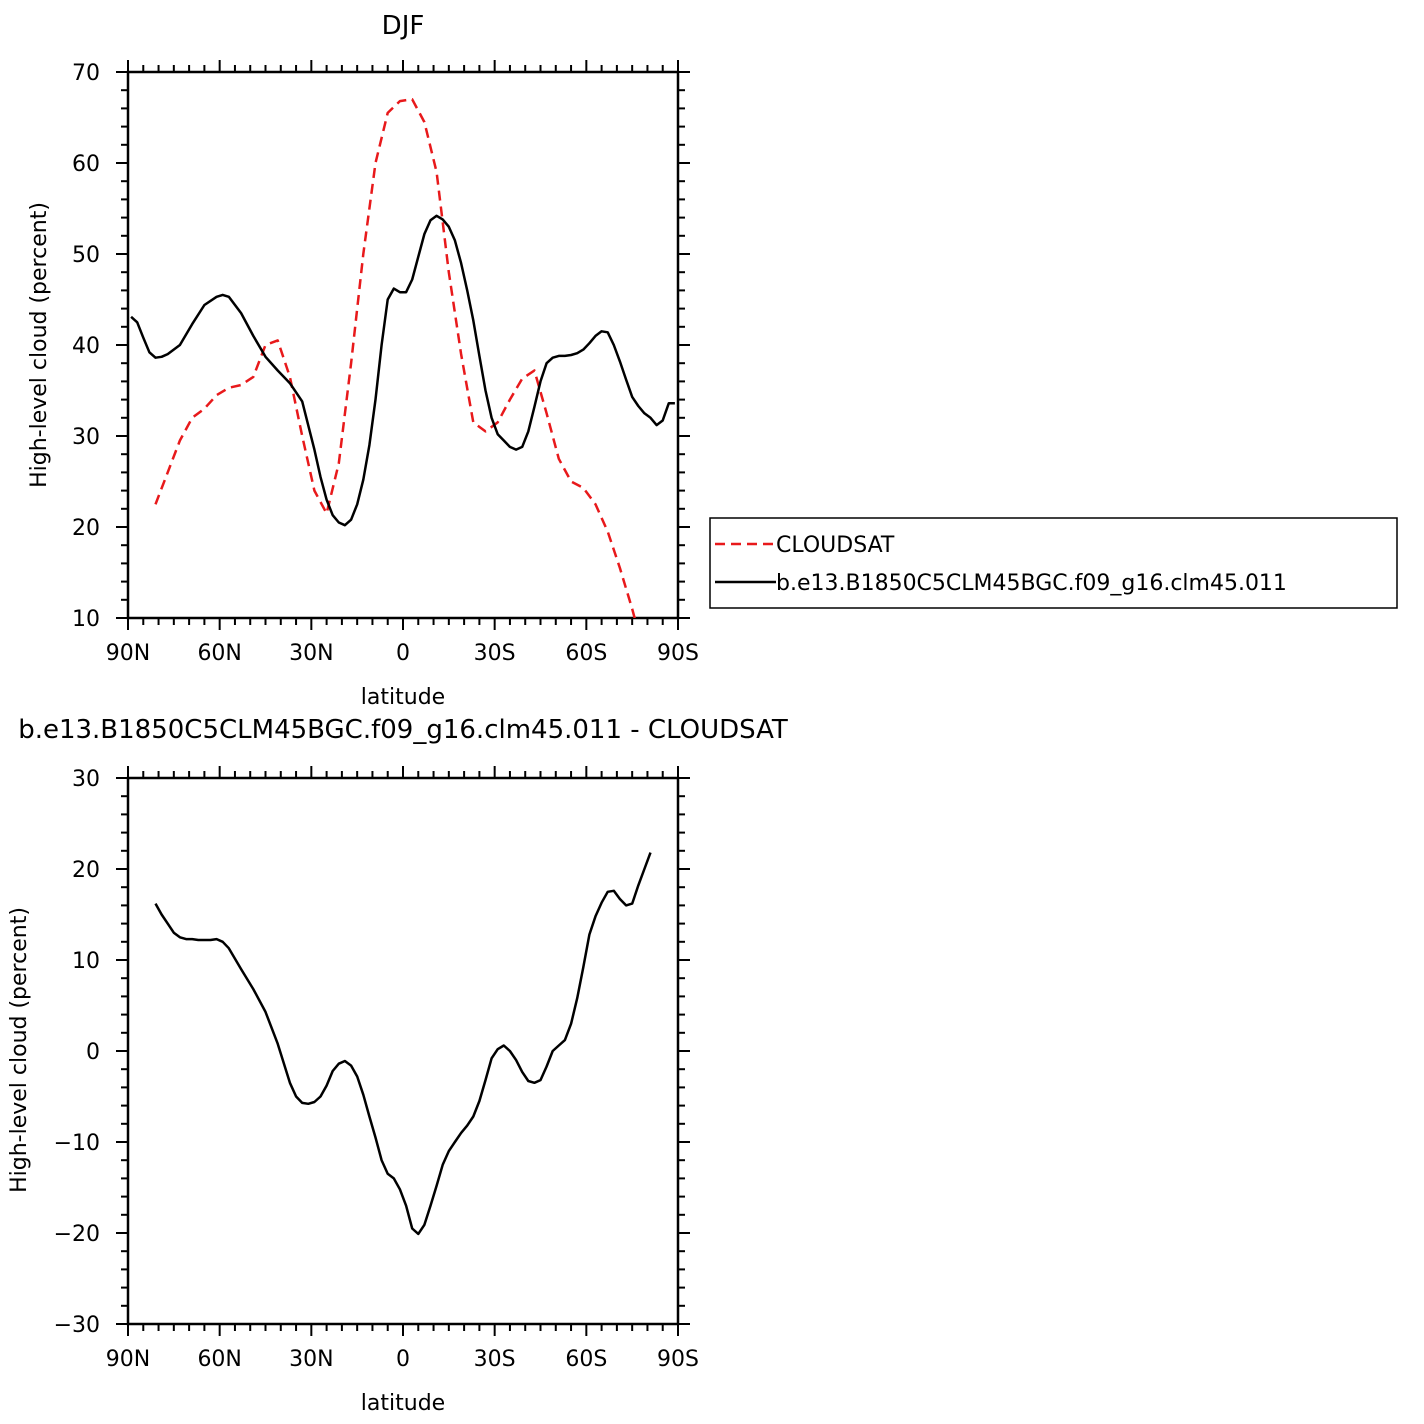 The image size is (1424, 1424). What do you see at coordinates (495, 653) in the screenshot?
I see `top-x-tick-label: 30S` at bounding box center [495, 653].